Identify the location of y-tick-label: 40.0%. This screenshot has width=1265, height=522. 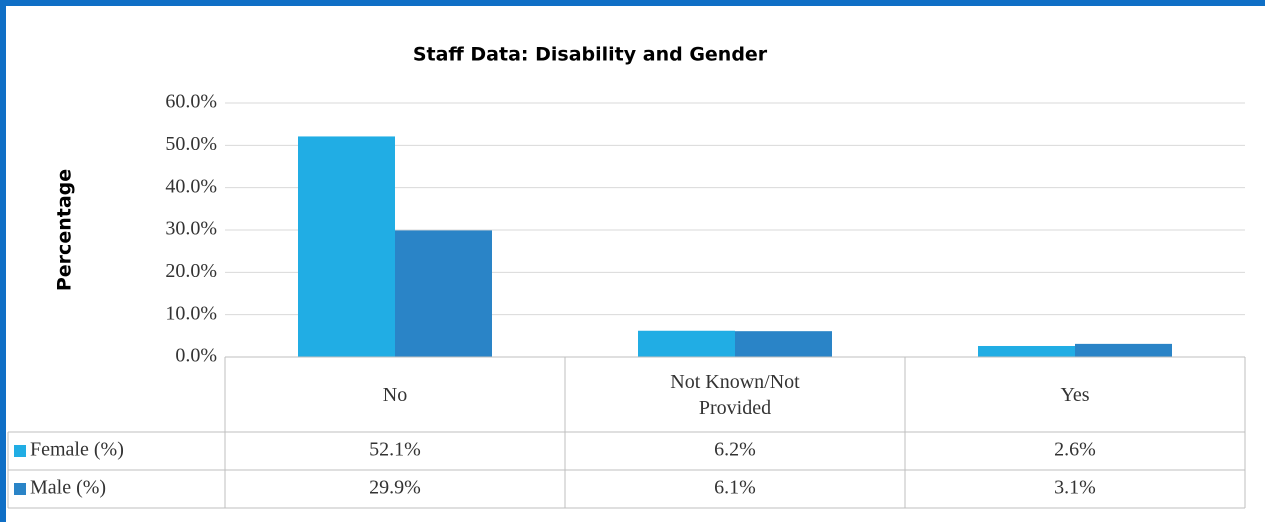
(191, 186).